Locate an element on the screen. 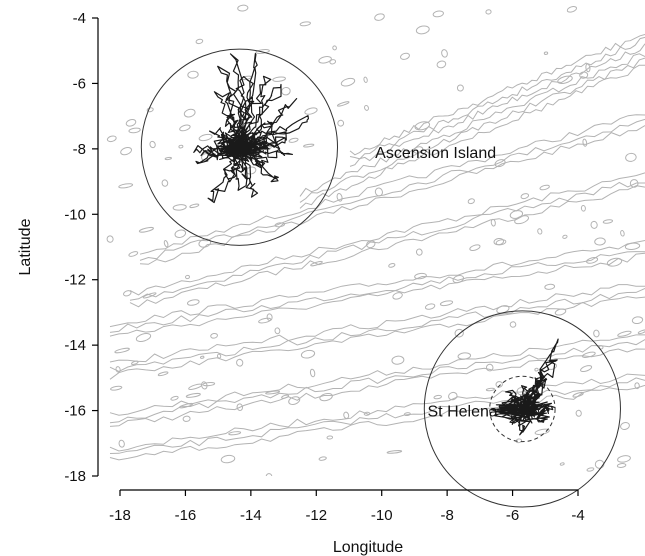 The width and height of the screenshot is (645, 556). x-tick-label: -12 is located at coordinates (316, 515).